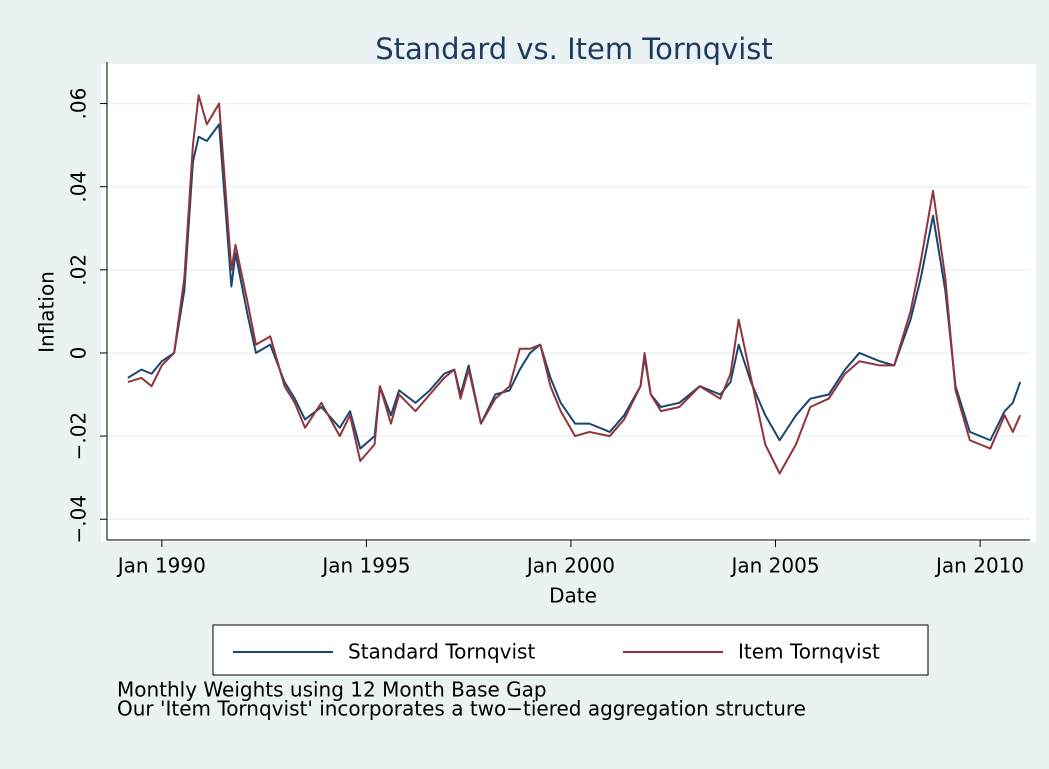  Describe the element at coordinates (365, 566) in the screenshot. I see `x-tick-label: Jan 1995` at that location.